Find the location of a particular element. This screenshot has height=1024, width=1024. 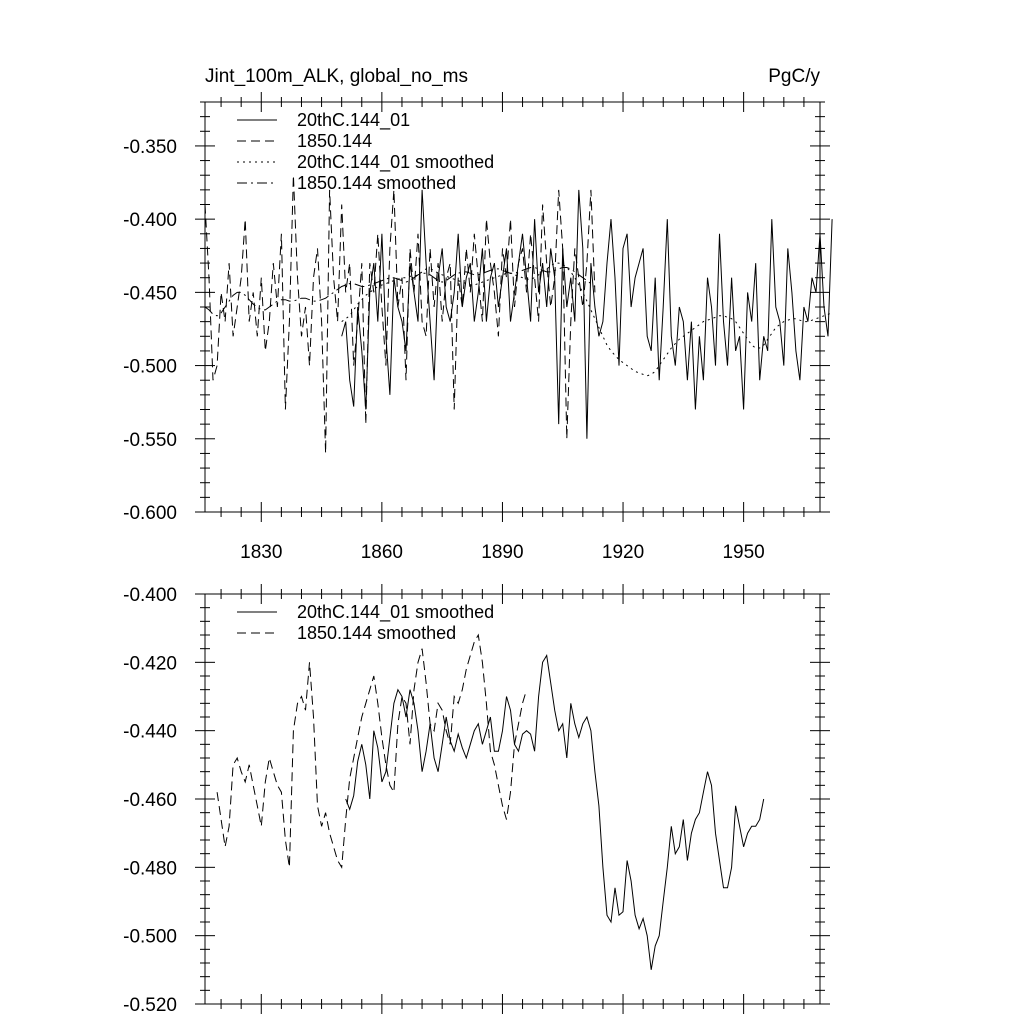

top-panel-x-tick-labels: 1830 1860 1890 1920 1950 is located at coordinates (502, 552).